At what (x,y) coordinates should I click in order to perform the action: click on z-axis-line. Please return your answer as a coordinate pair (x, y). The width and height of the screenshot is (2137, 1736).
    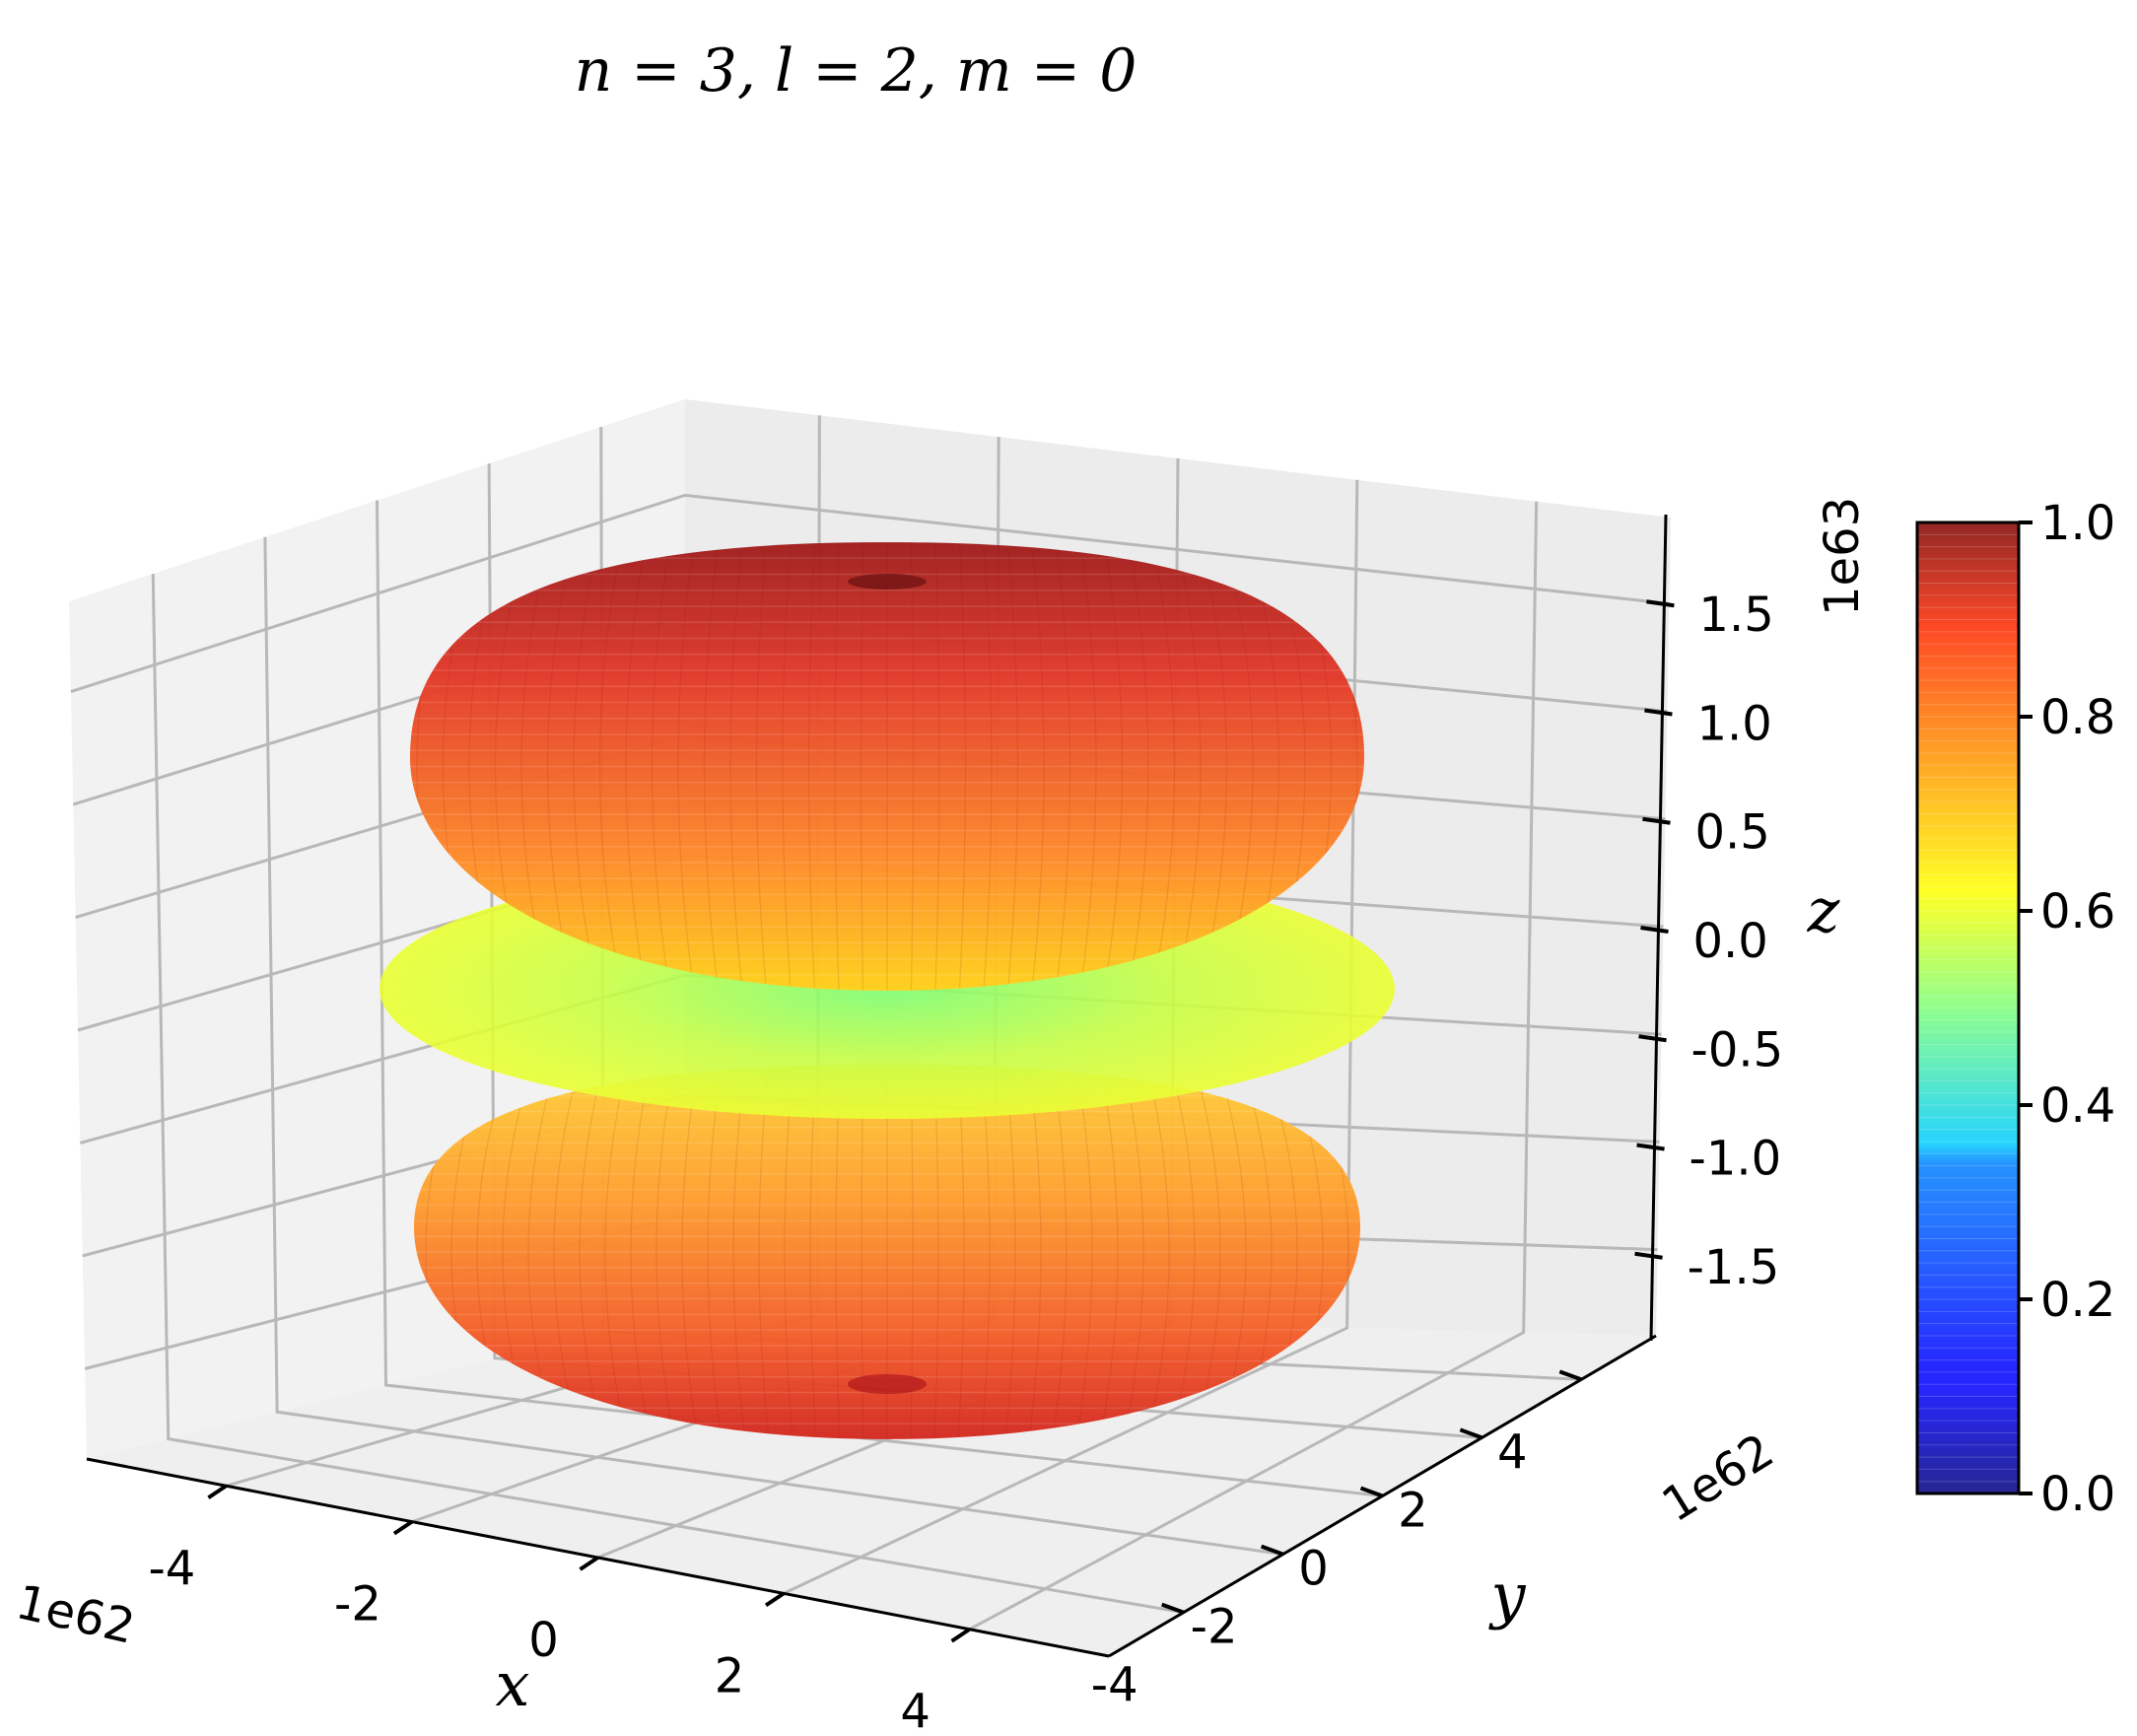
    Looking at the image, I should click on (1659, 928).